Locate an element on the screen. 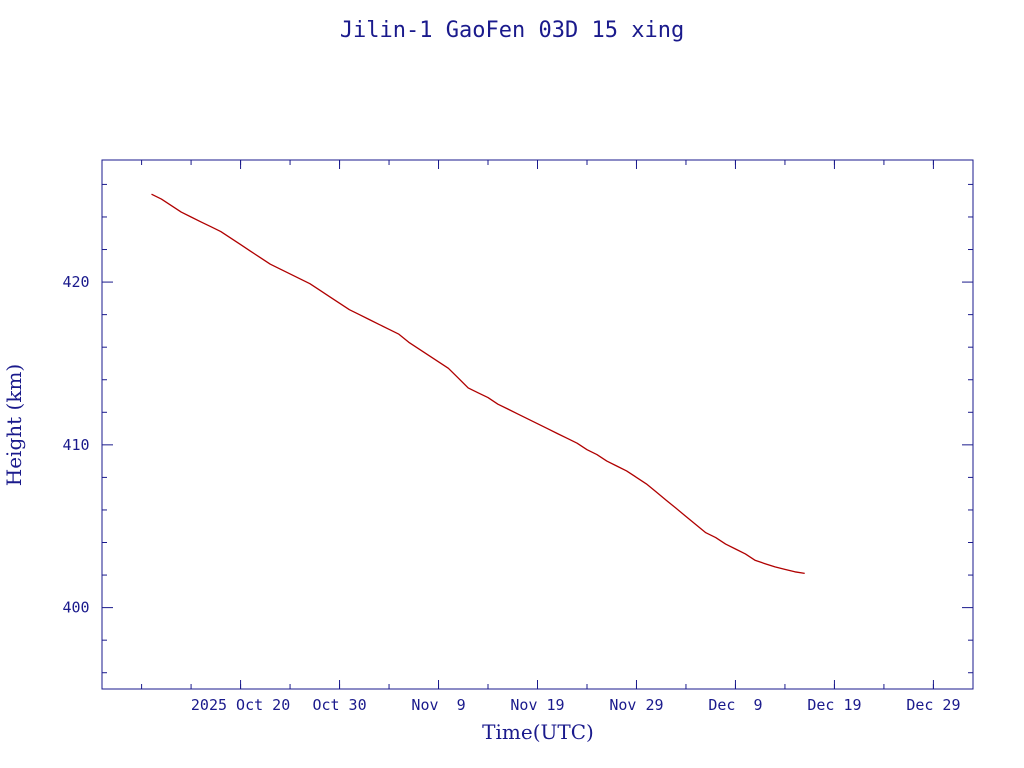 The width and height of the screenshot is (1024, 768). y-tick-label: 410 is located at coordinates (75, 445).